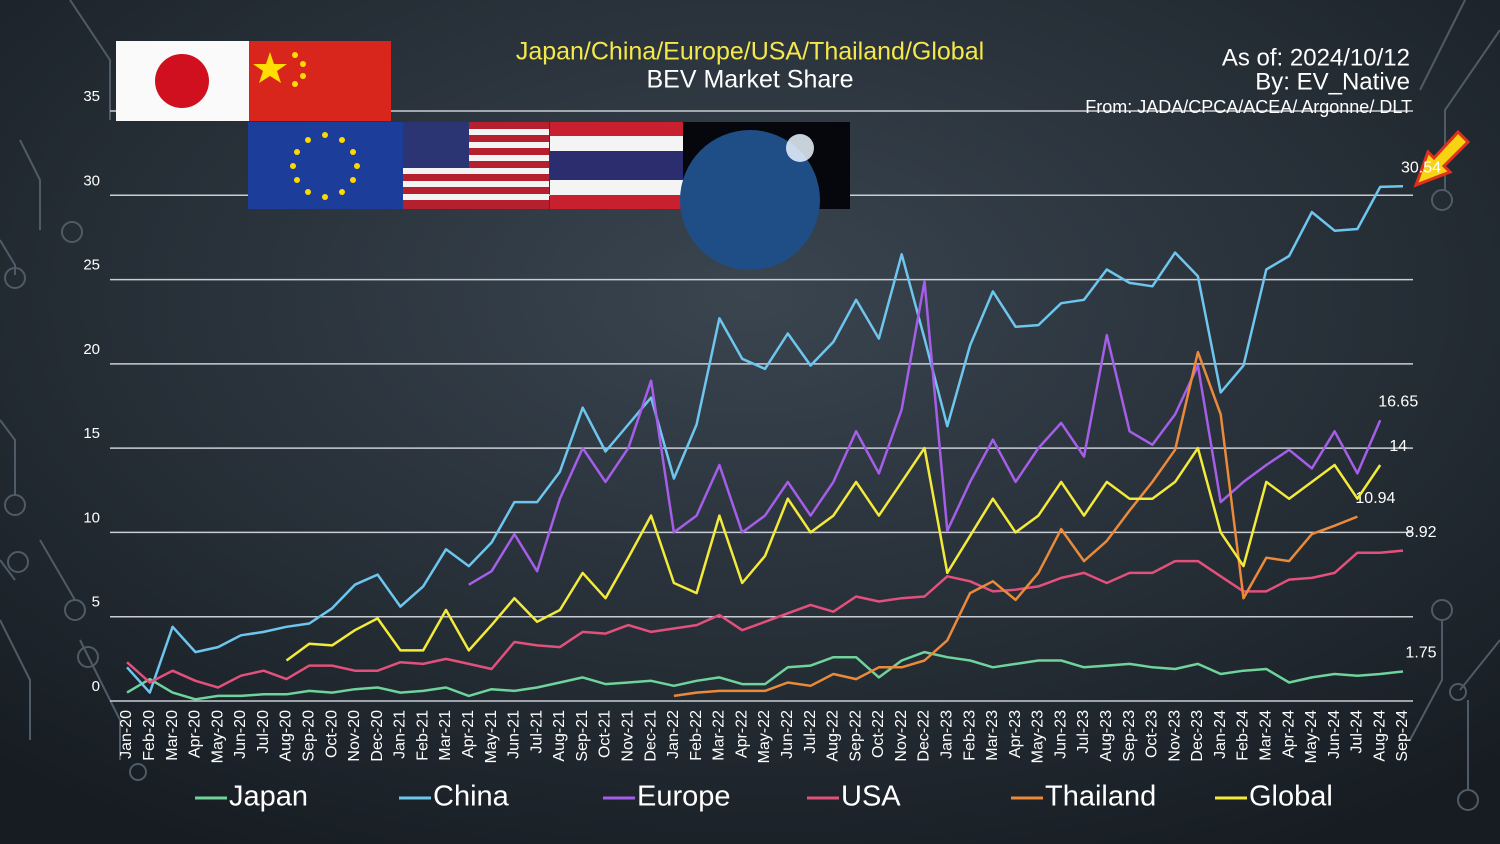 This screenshot has height=844, width=1500. Describe the element at coordinates (1420, 532) in the screenshot. I see `data-label: 8.92` at that location.